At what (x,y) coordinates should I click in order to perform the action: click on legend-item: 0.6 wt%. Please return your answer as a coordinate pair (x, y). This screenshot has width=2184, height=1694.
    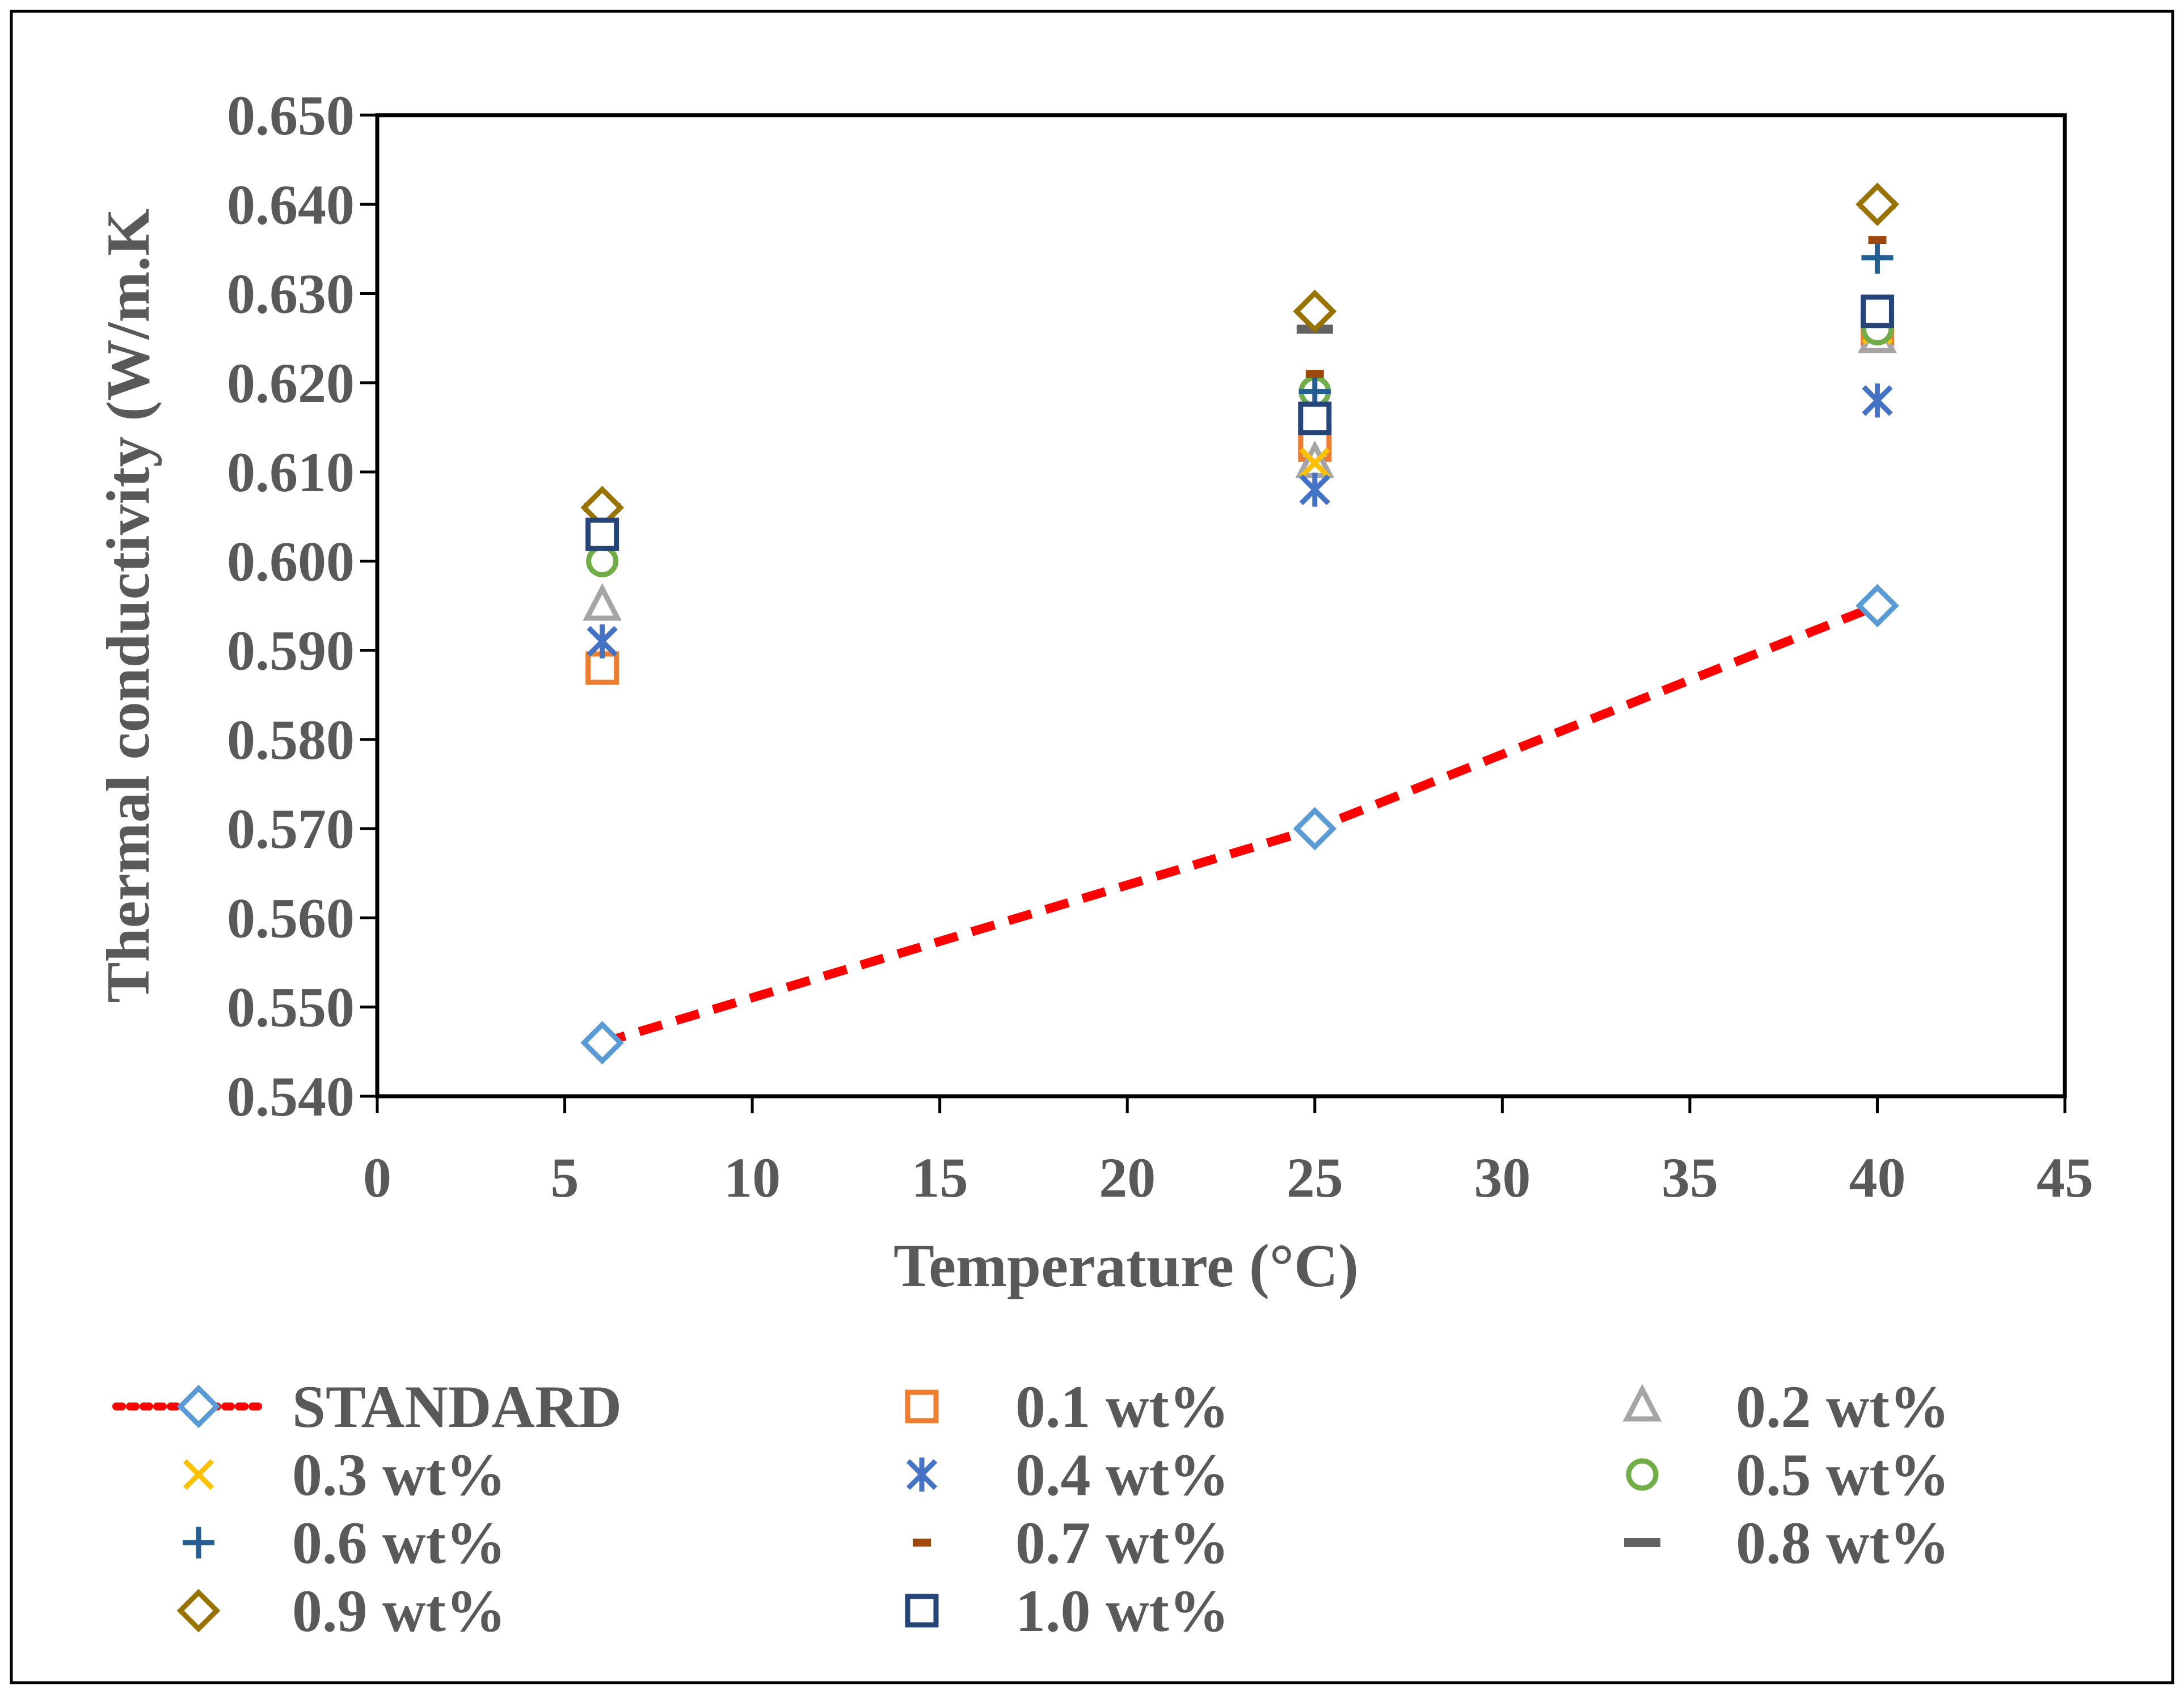
    Looking at the image, I should click on (344, 1543).